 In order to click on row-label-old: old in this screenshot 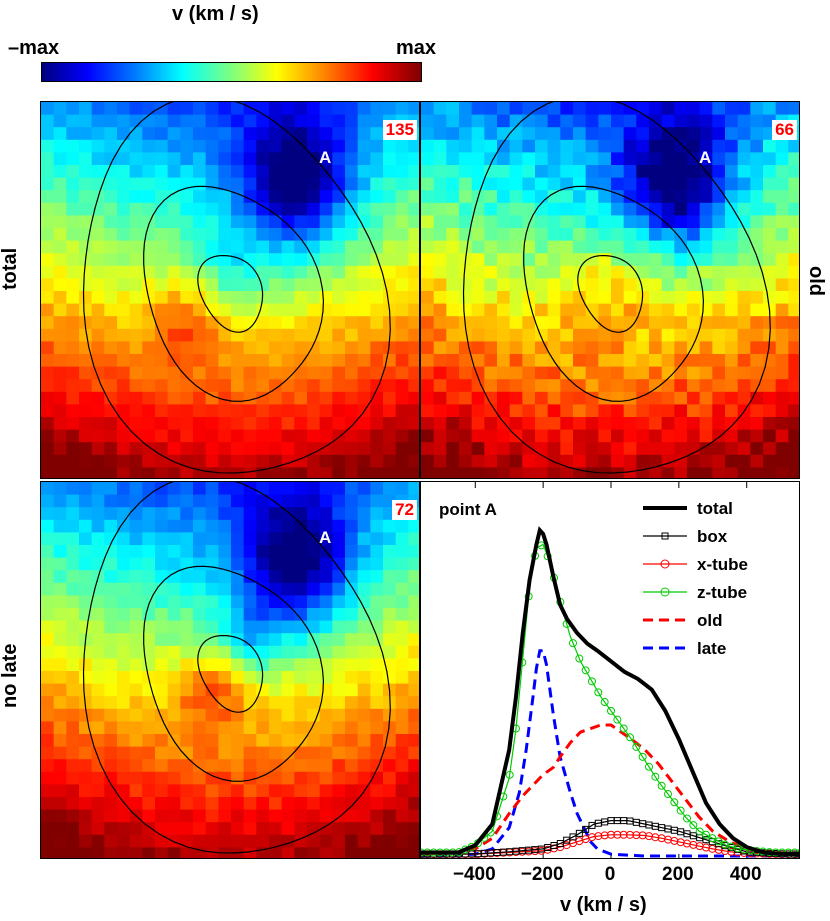, I will do `click(816, 281)`.